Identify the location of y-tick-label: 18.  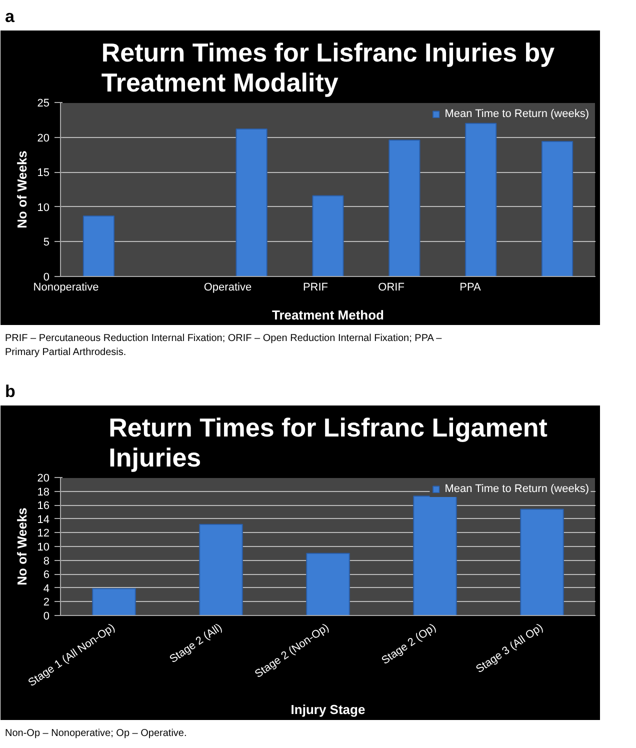
(43, 492).